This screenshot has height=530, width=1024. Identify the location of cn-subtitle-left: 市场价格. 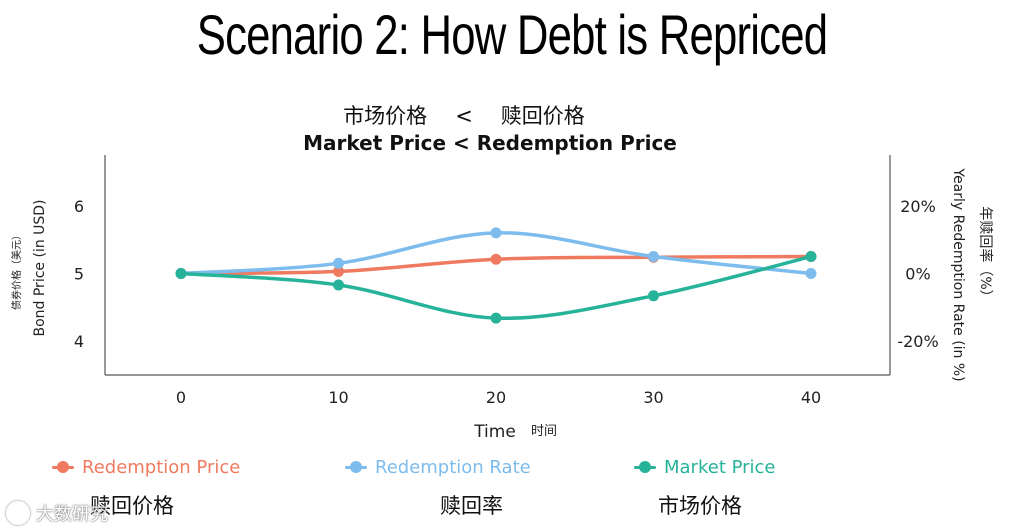
(385, 116).